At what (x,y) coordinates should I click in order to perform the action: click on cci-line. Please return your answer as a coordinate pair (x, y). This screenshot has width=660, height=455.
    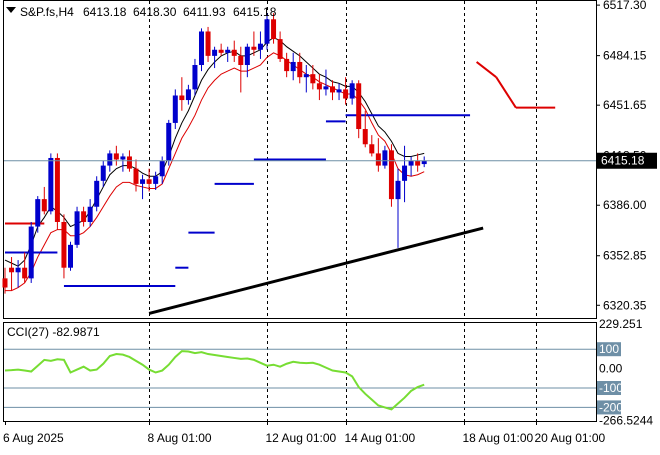
    Looking at the image, I should click on (214, 380).